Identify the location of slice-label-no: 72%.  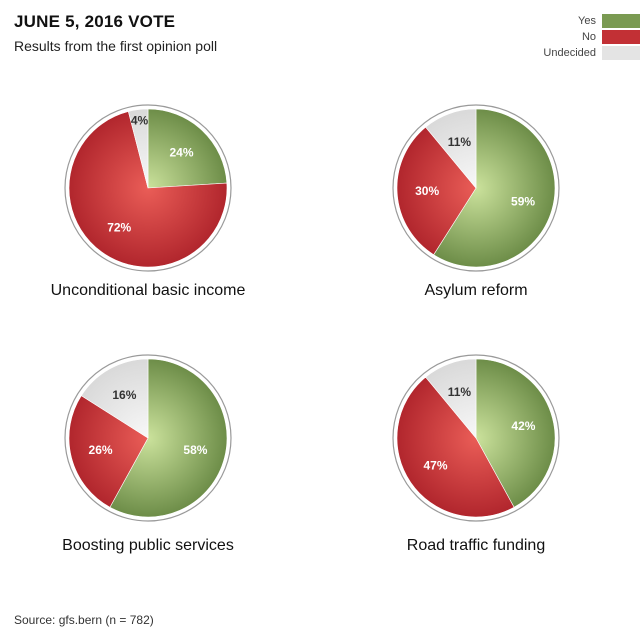
(119, 228).